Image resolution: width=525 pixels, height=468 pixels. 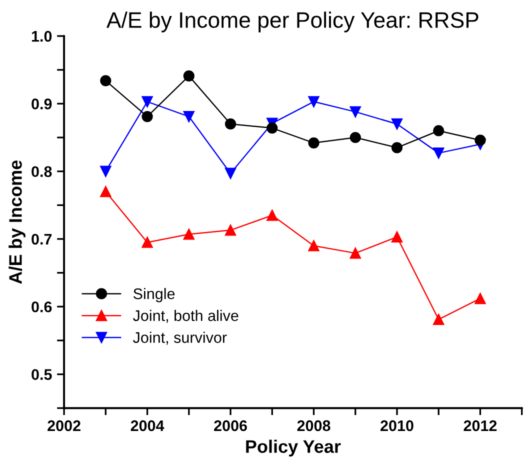 I want to click on y-tick-label: 0.8, so click(x=42, y=172).